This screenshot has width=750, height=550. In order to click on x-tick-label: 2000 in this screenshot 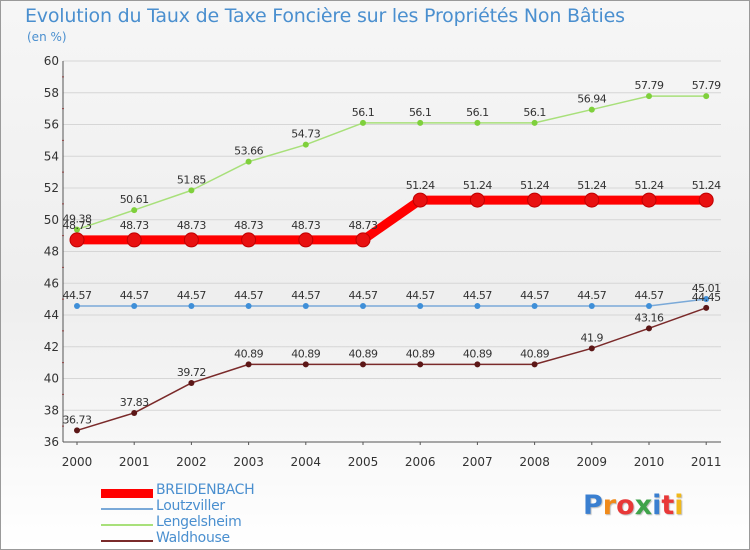, I will do `click(77, 462)`.